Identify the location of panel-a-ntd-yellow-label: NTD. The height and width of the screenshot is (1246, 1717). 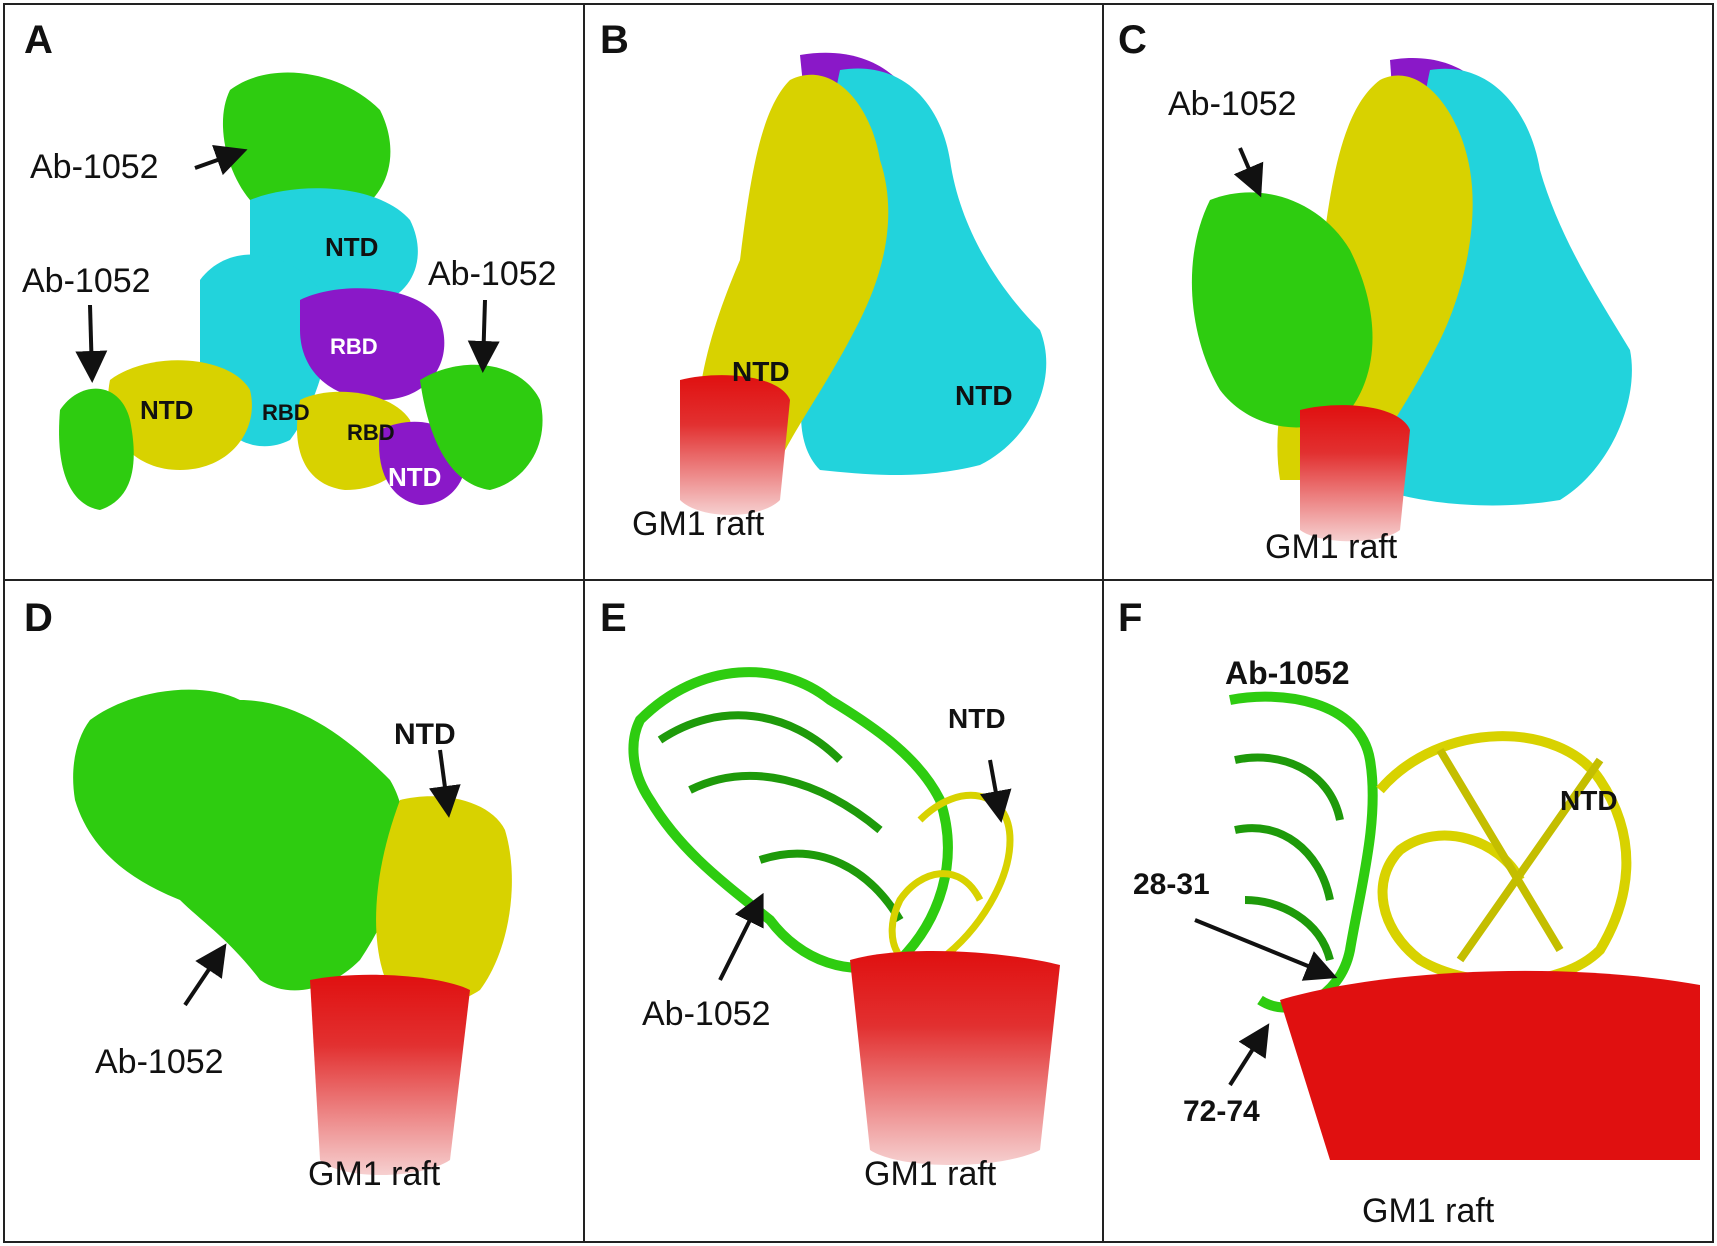
(167, 410).